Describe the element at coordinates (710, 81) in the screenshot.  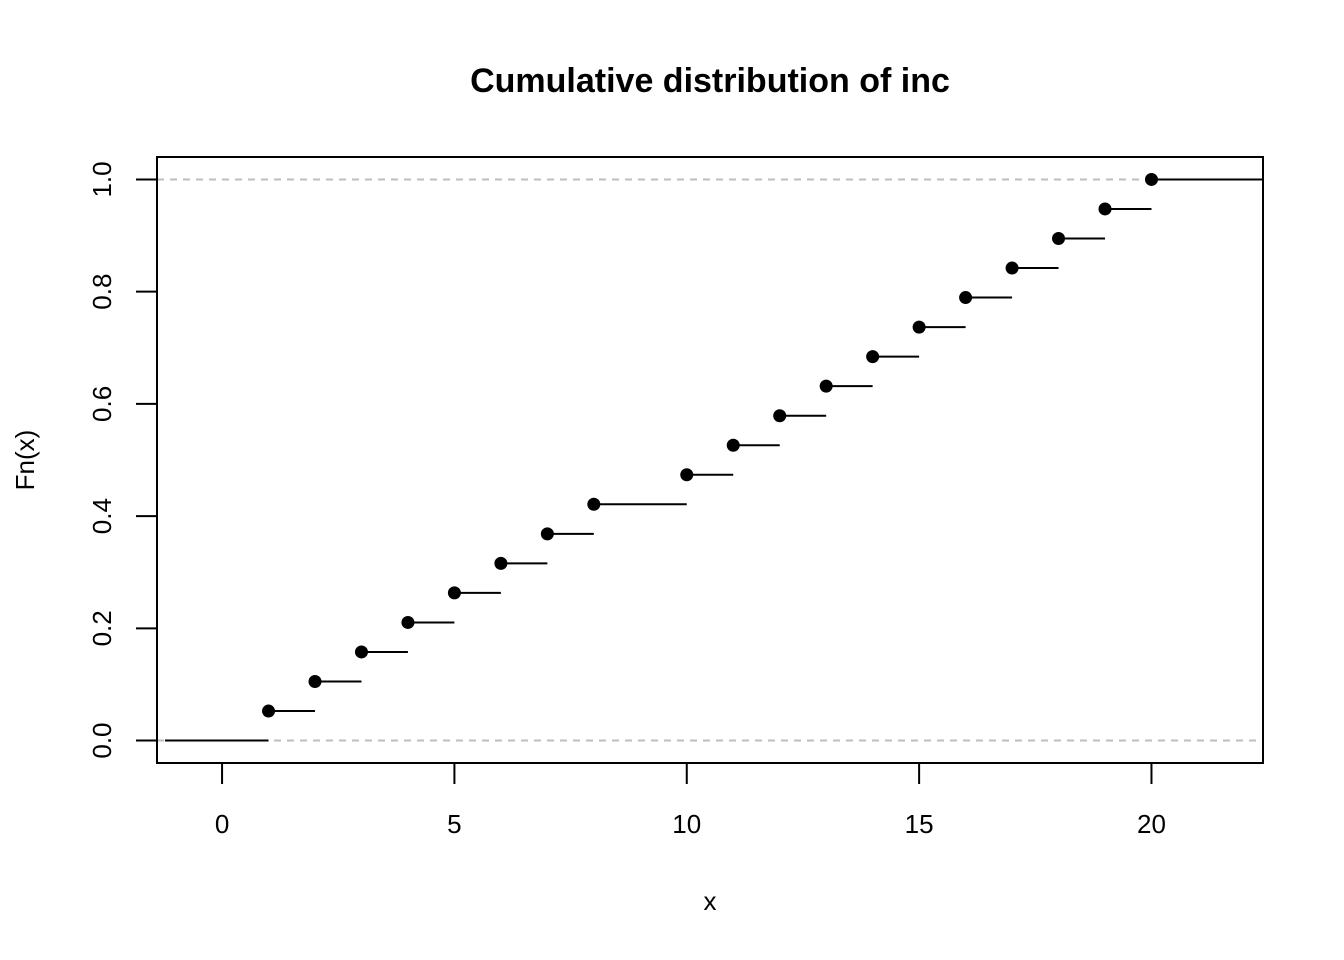
I see `chart-title: Cumulative distribution of inc` at that location.